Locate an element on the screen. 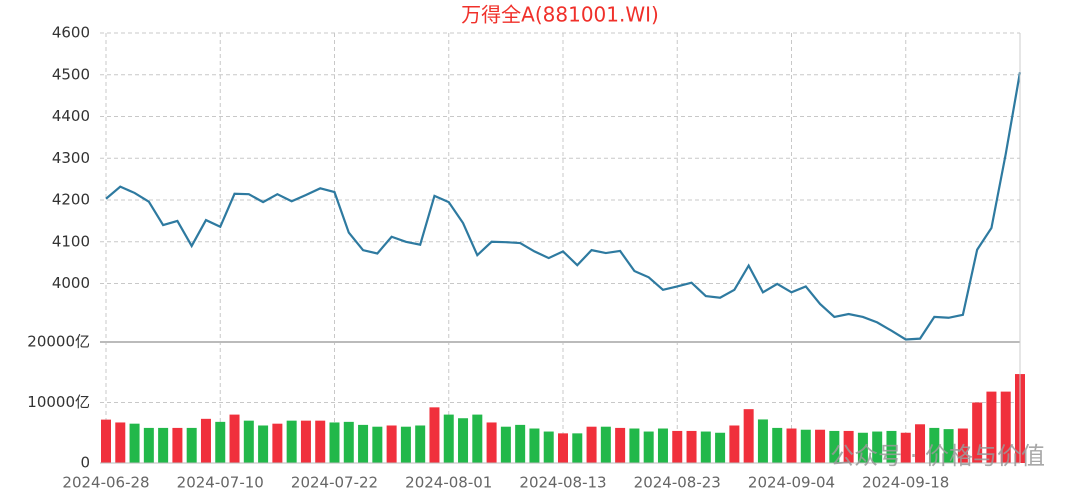 The image size is (1080, 498). x-tick-label: 2024-08-23 is located at coordinates (677, 483).